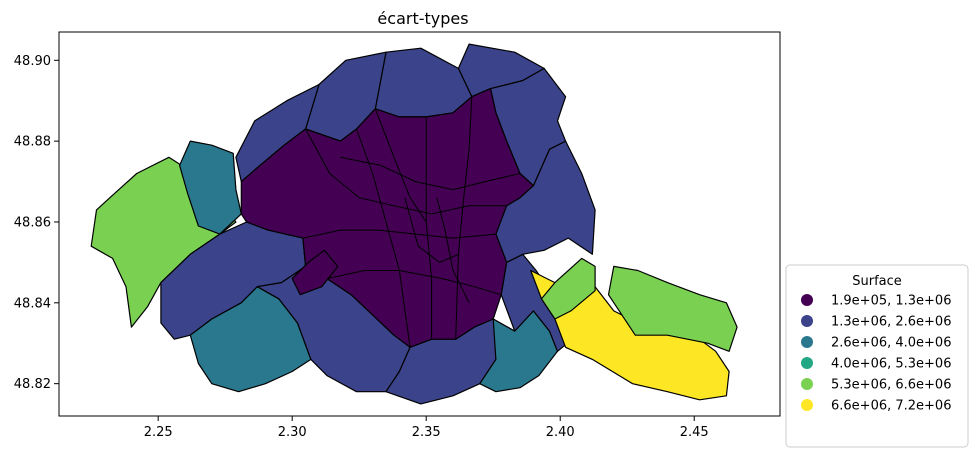 The height and width of the screenshot is (451, 973). Describe the element at coordinates (891, 364) in the screenshot. I see `legend-label-4: 4.0e+06, 5.3e+06` at that location.